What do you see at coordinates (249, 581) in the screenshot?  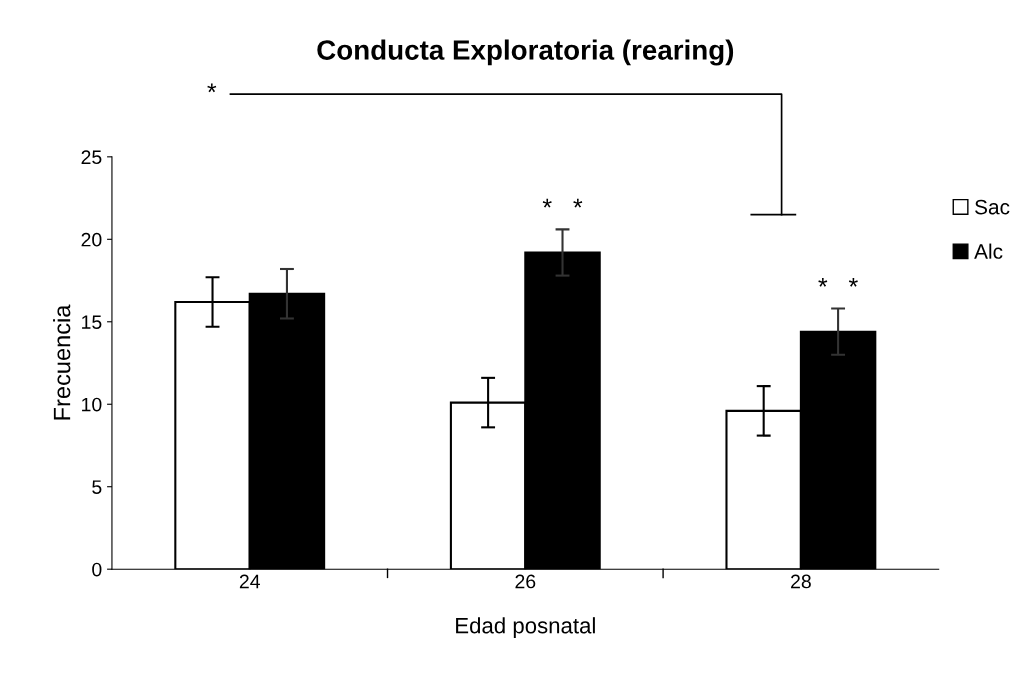 I see `x-tick-label: 24` at bounding box center [249, 581].